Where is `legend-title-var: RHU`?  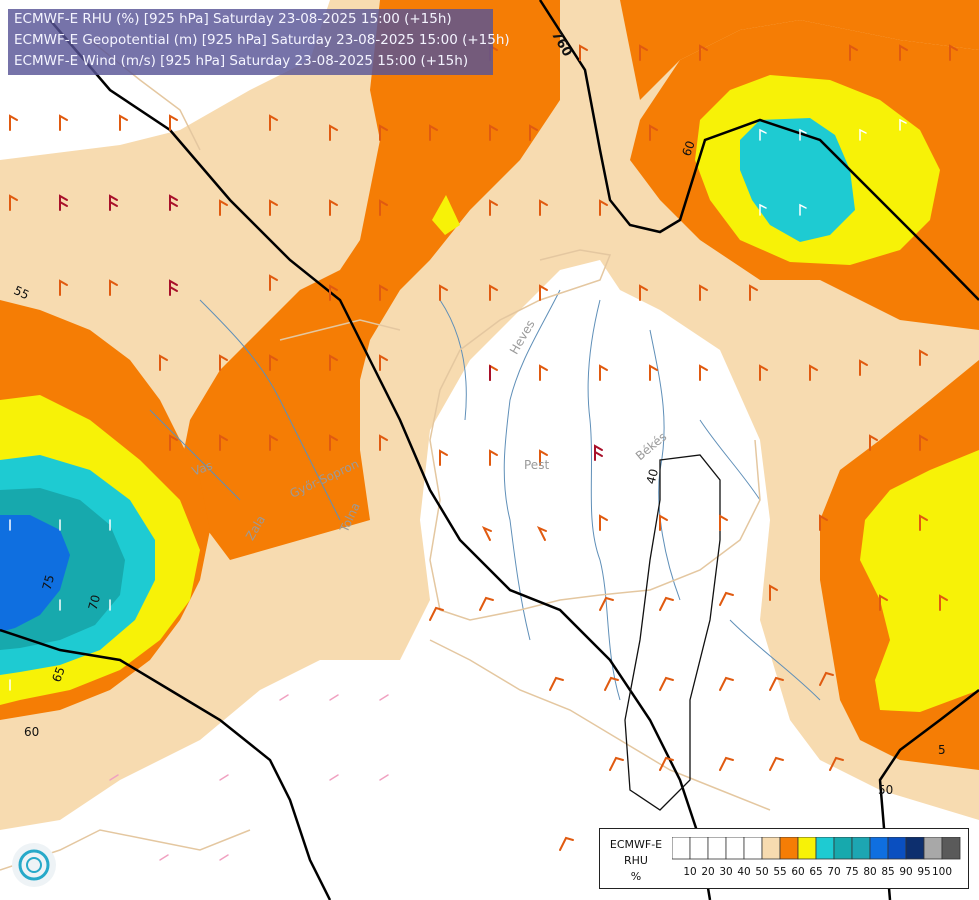
legend-title-var: RHU is located at coordinates (636, 860).